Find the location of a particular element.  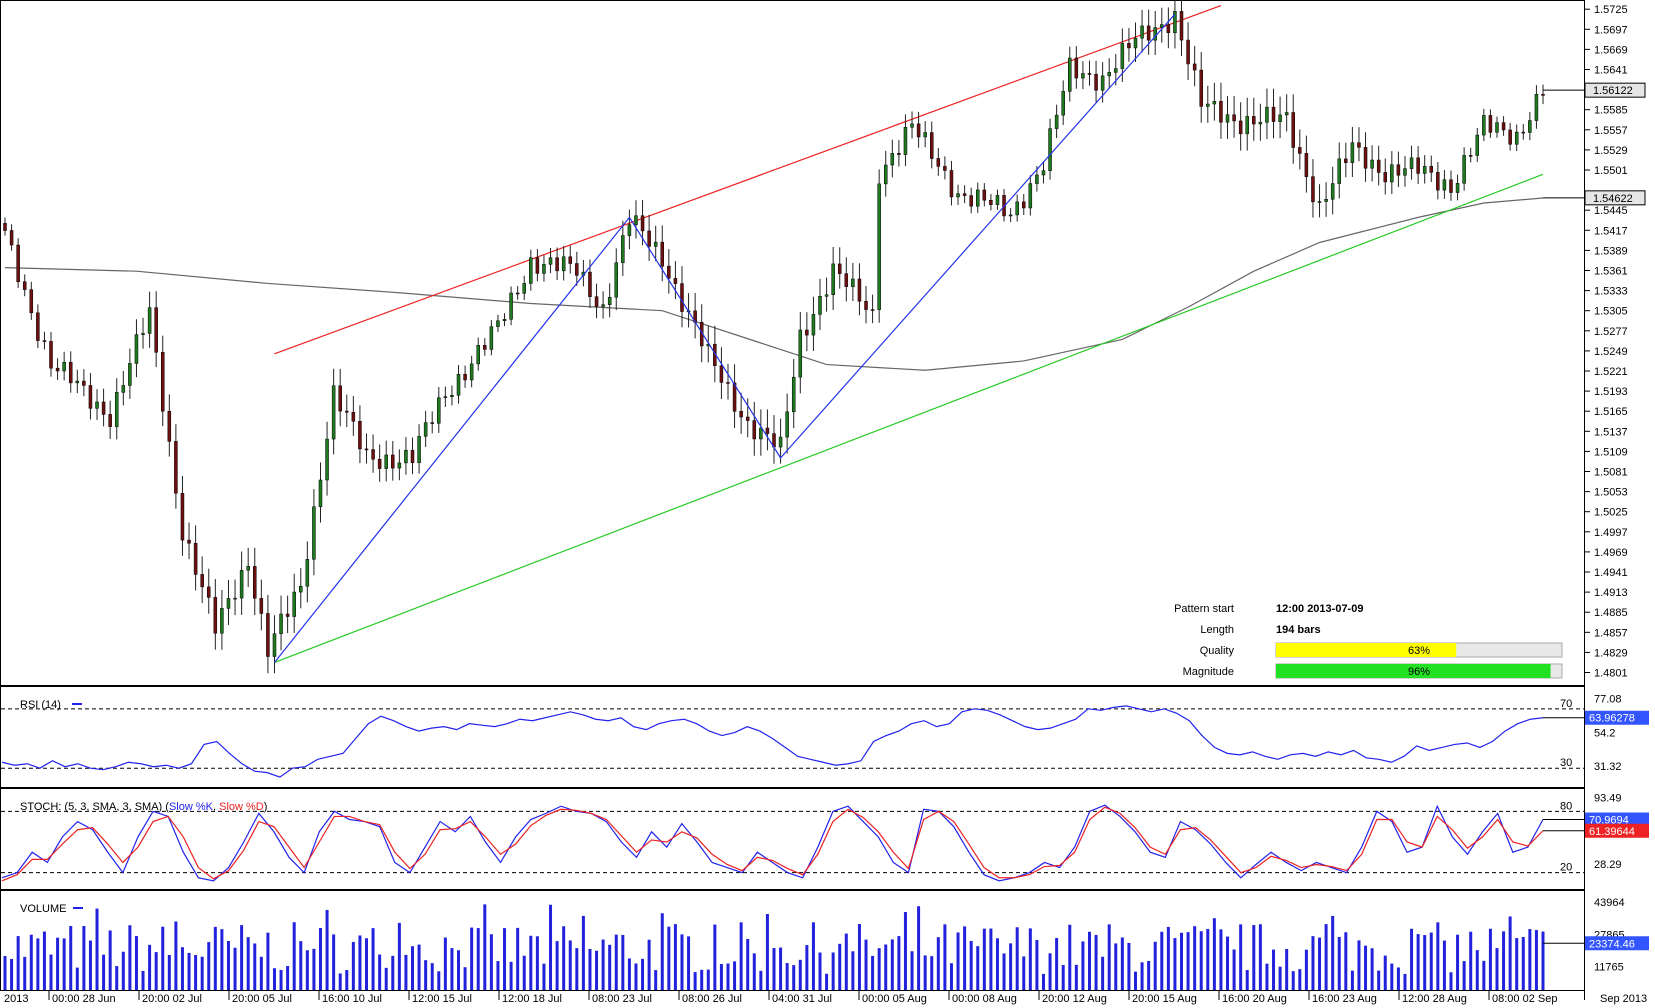

volume-value-box is located at coordinates (1617, 943).